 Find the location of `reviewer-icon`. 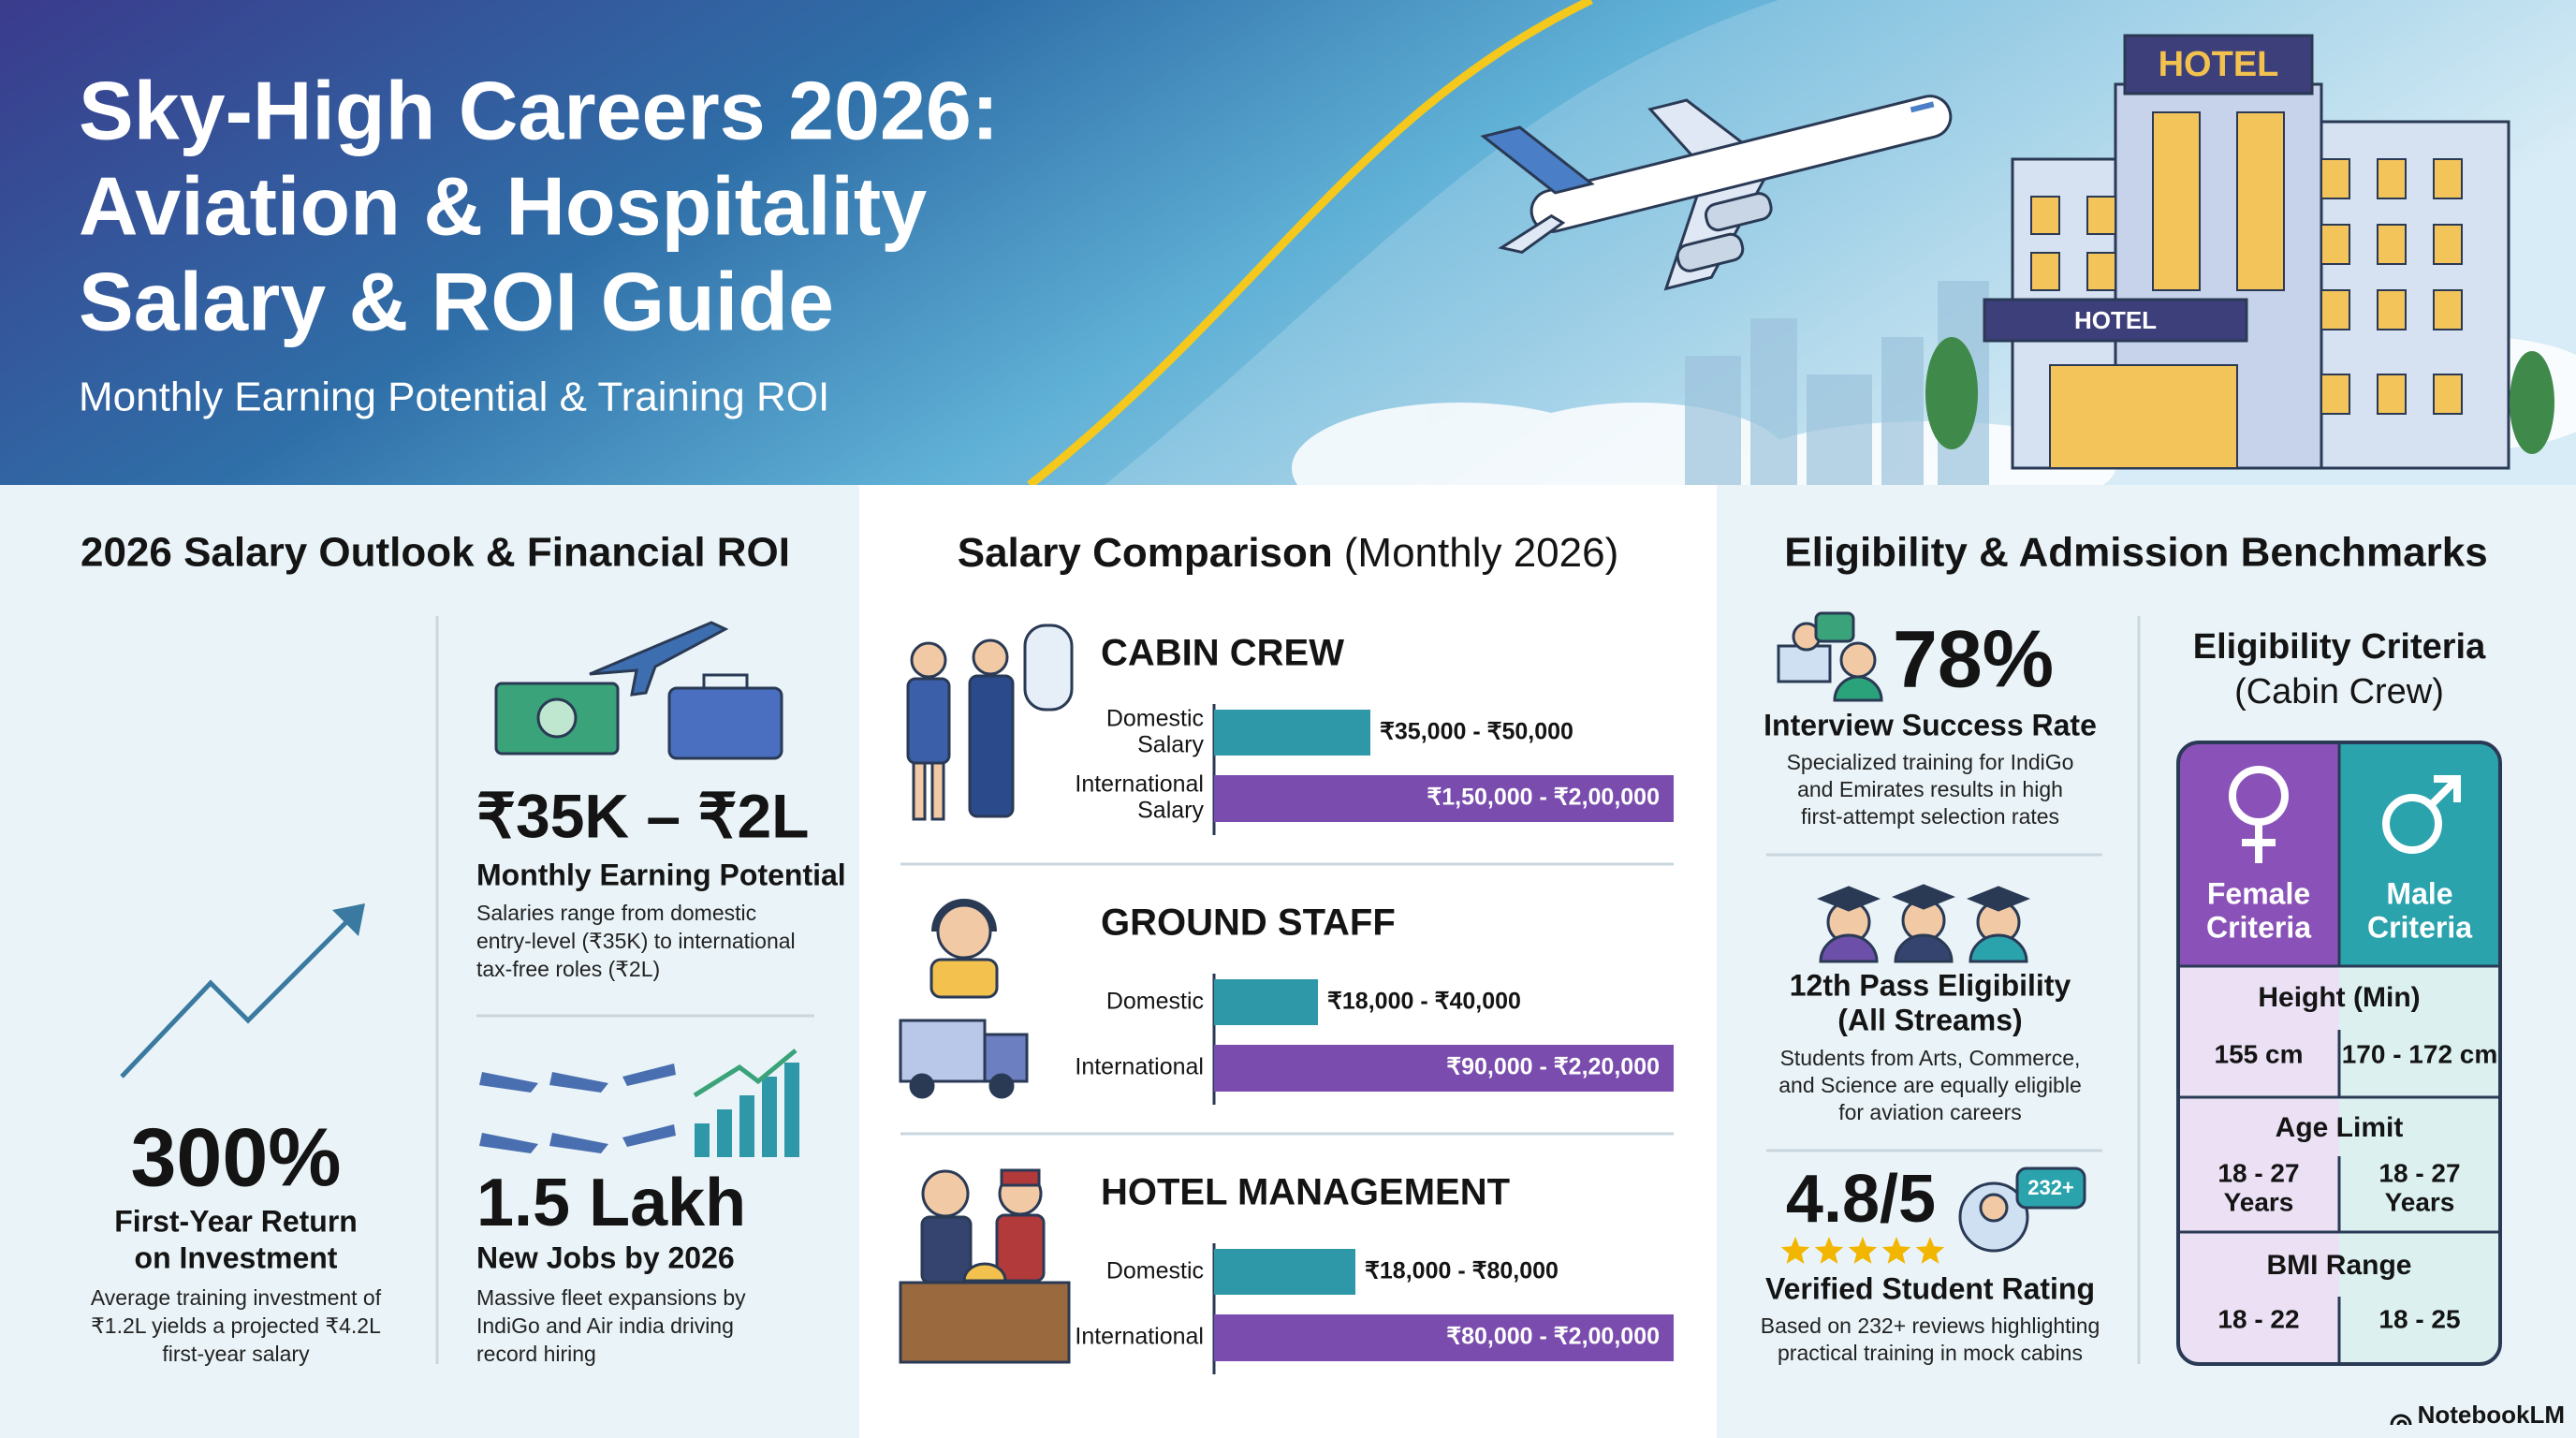

reviewer-icon is located at coordinates (2022, 1210).